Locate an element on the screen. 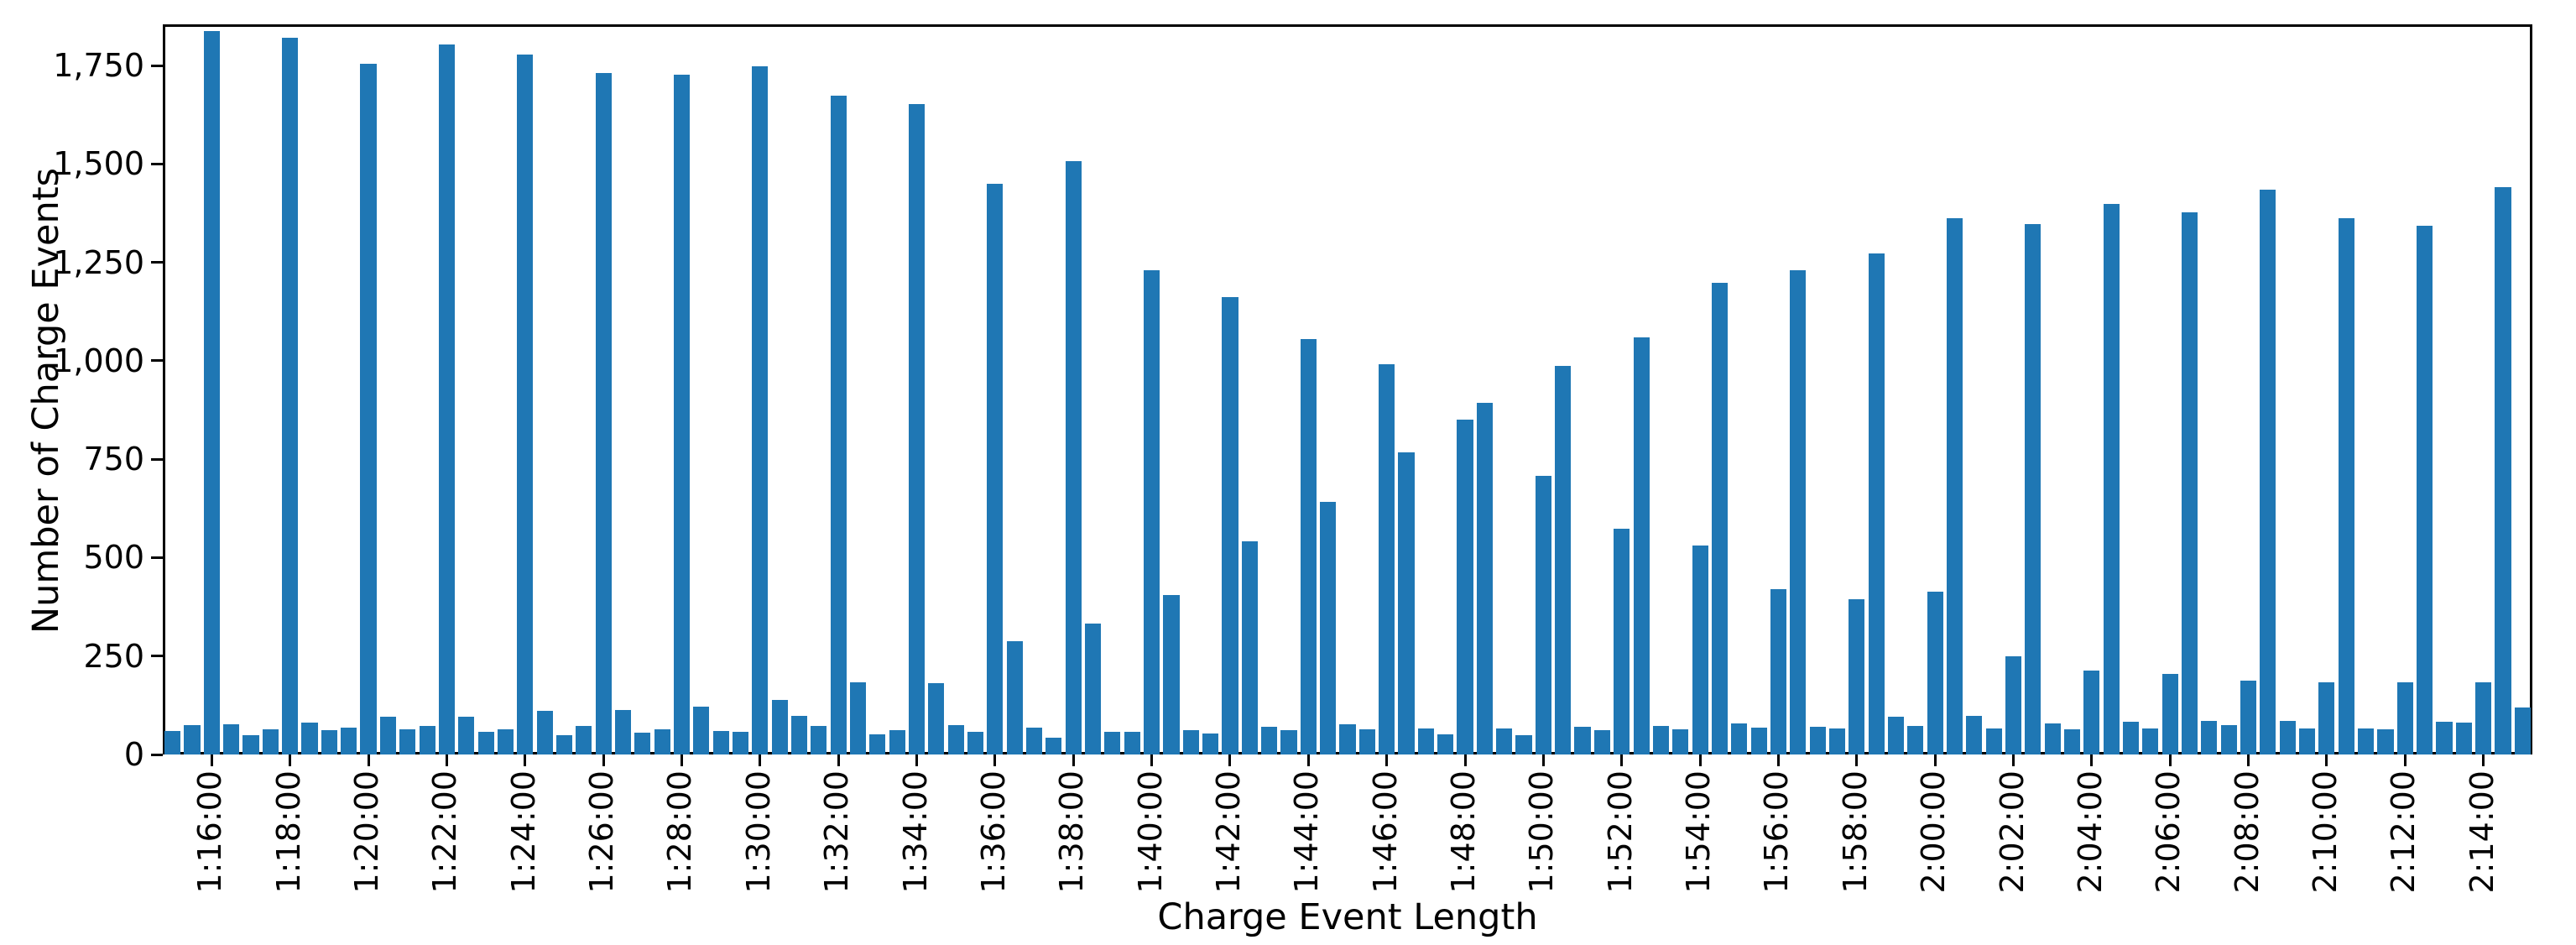  x-tick-label: 1:24:00 is located at coordinates (523, 832).